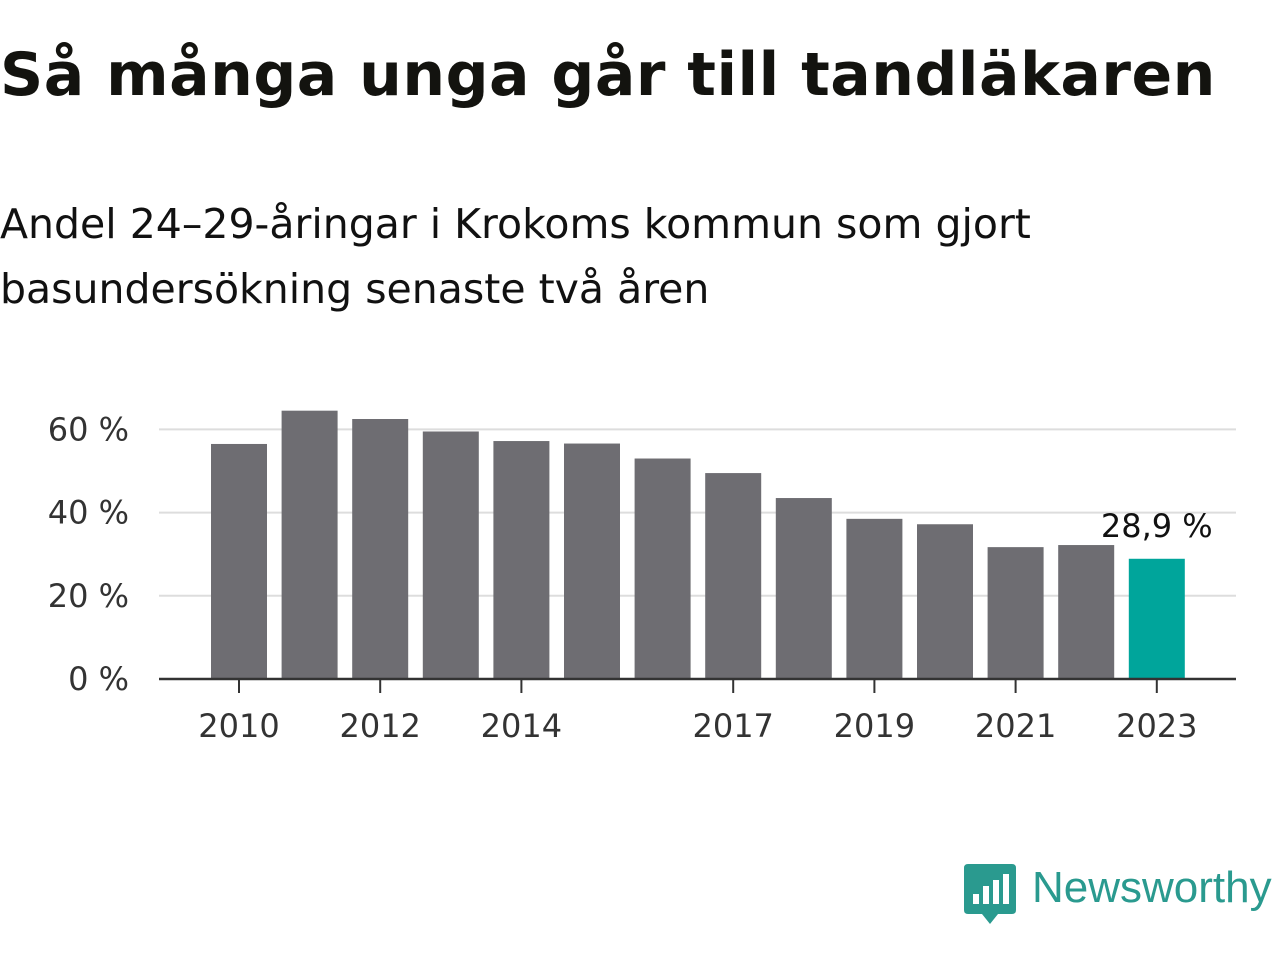 This screenshot has width=1280, height=960. Describe the element at coordinates (1015, 613) in the screenshot. I see `bar-2021` at that location.